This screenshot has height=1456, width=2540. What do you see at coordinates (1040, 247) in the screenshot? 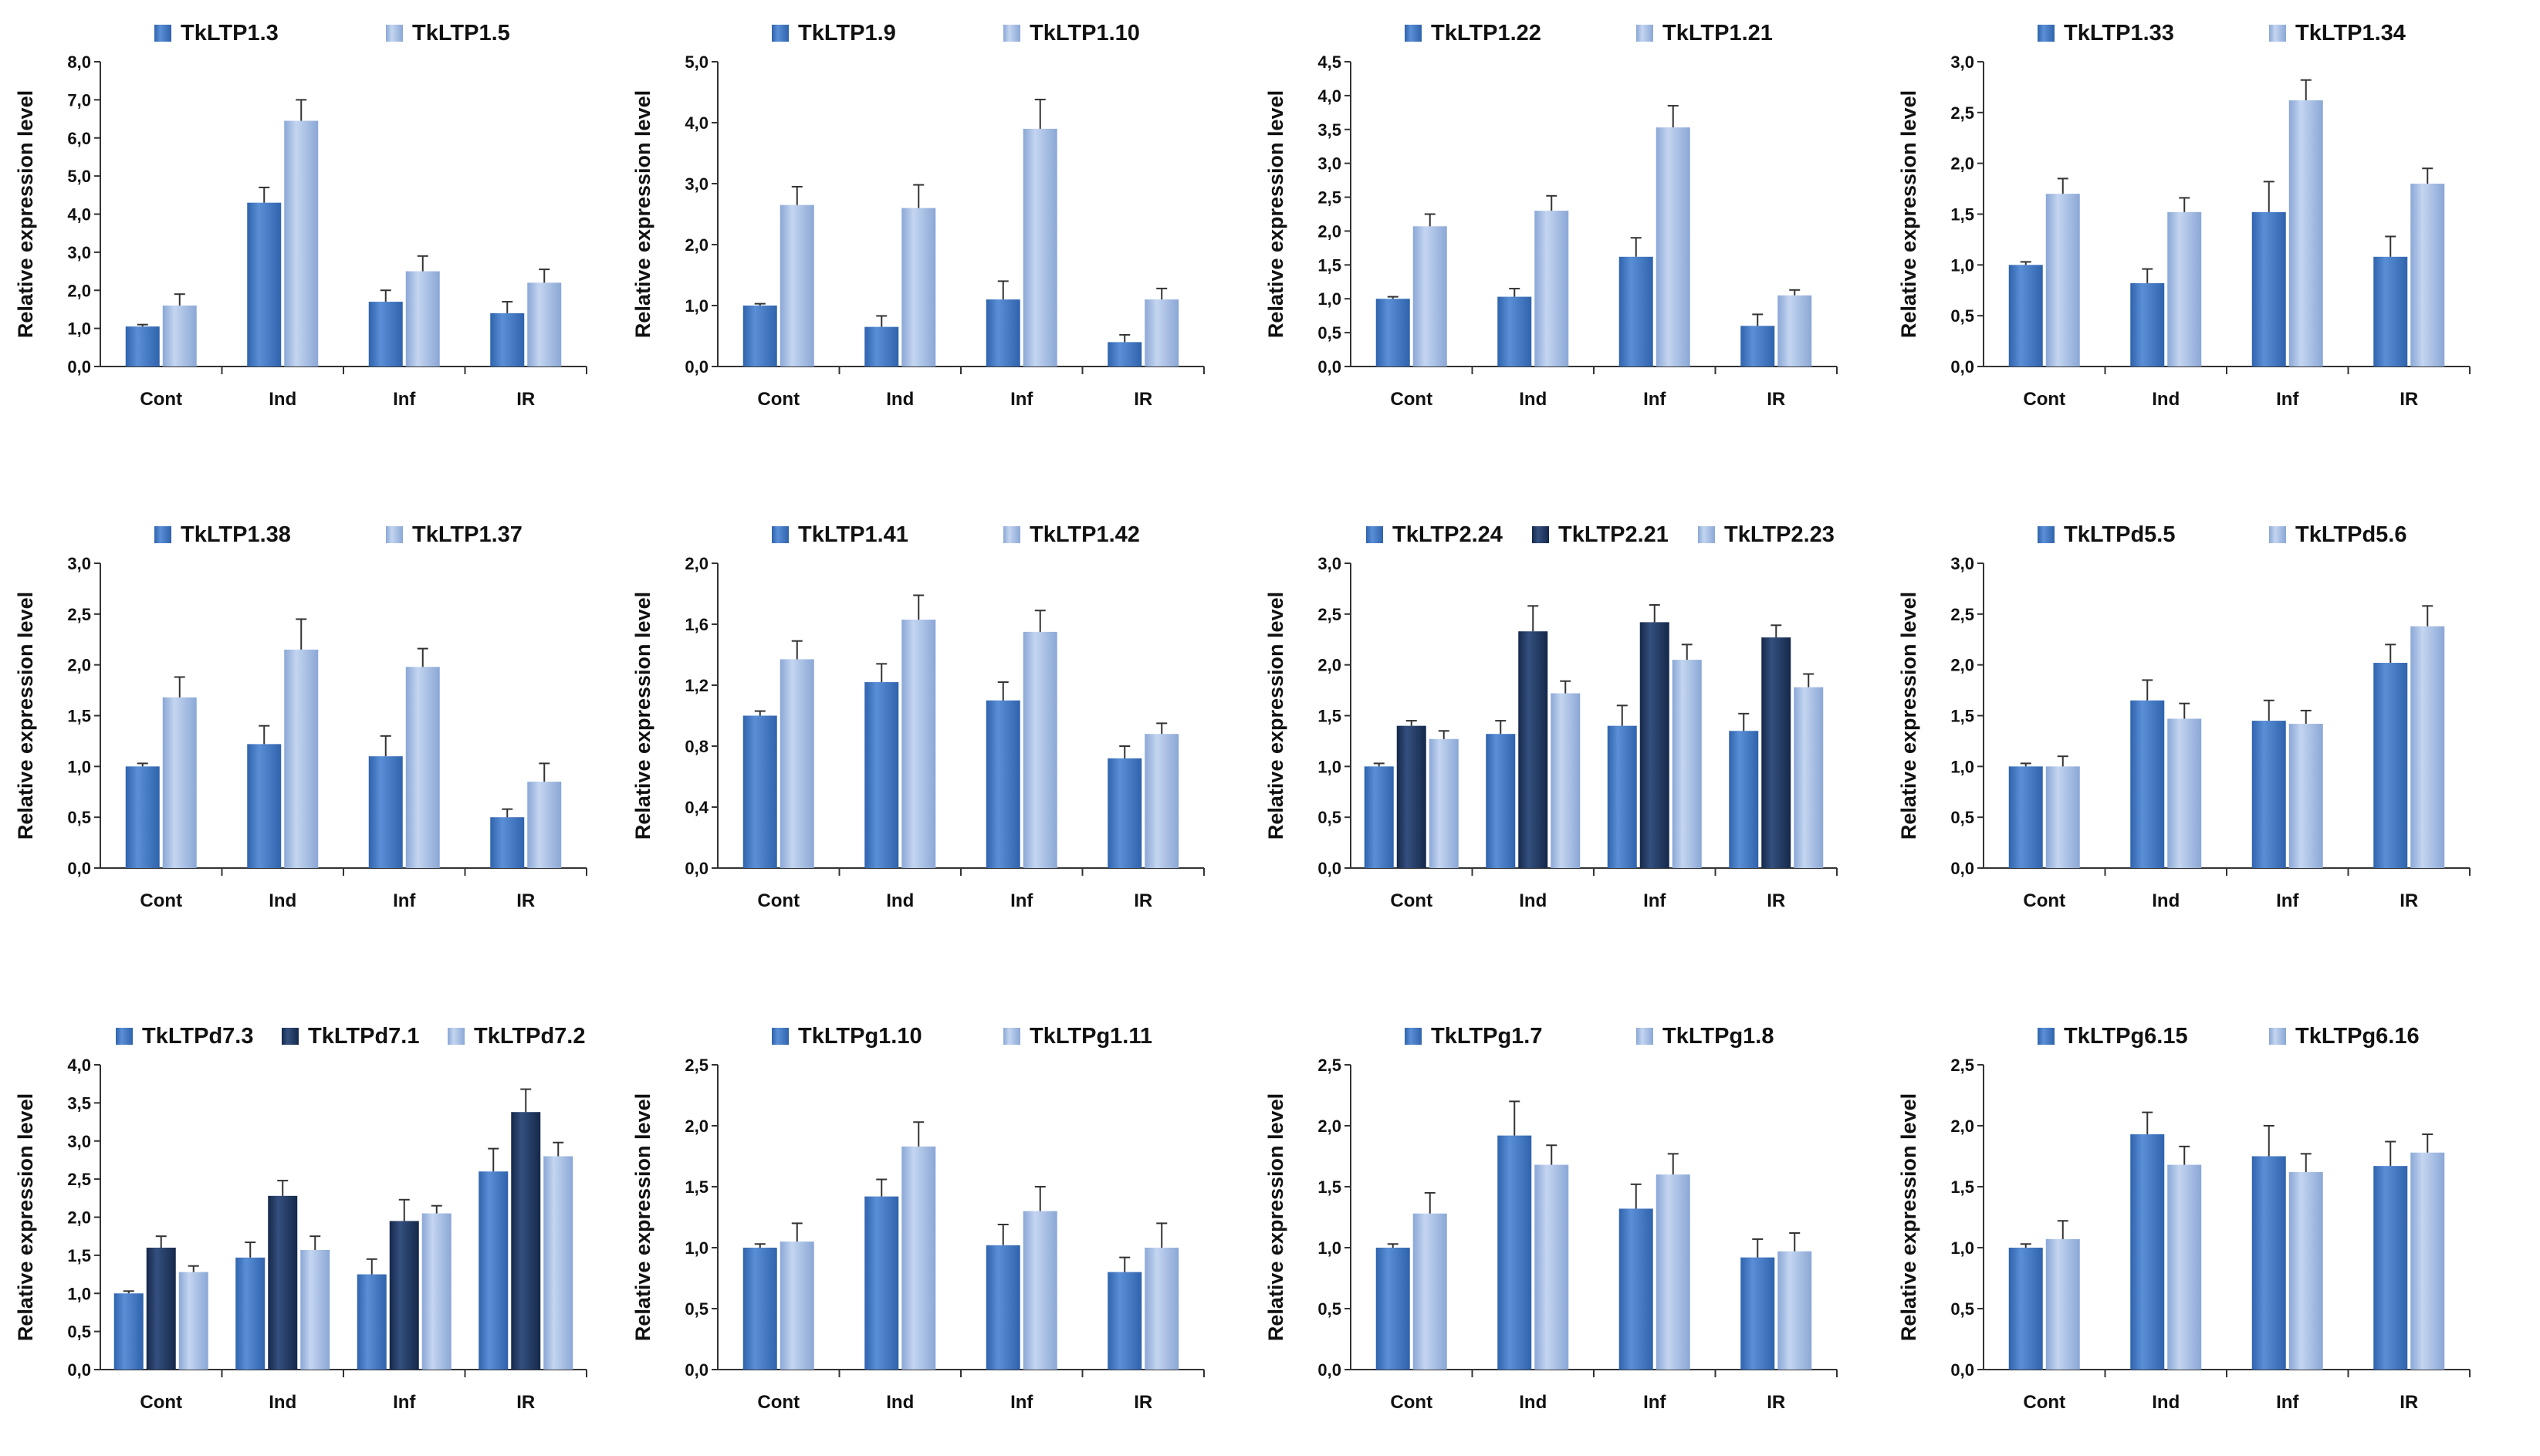
I see `bar-TkLTP1.10-Inf` at bounding box center [1040, 247].